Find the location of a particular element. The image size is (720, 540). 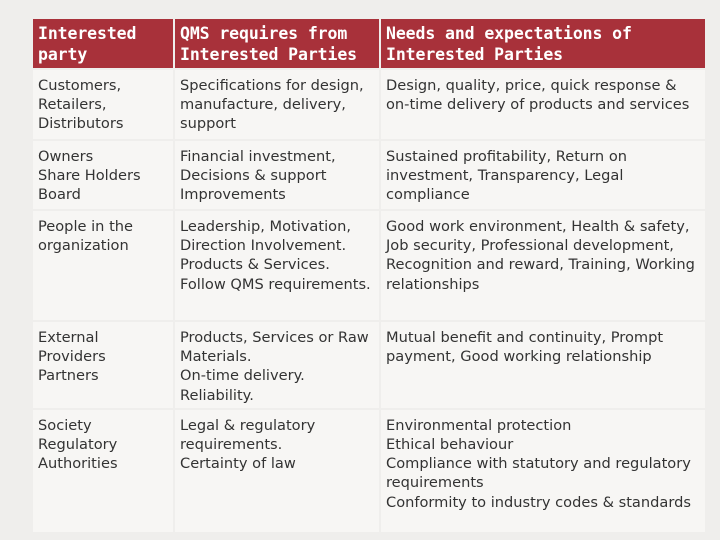

cell-party: Owners Share Holders Board is located at coordinates (103, 175).